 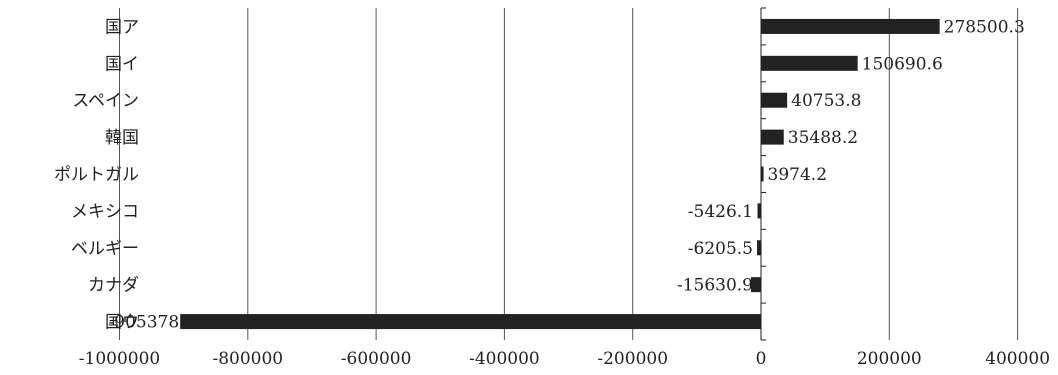 I want to click on x-tick-label-0: -1000000, so click(x=119, y=359).